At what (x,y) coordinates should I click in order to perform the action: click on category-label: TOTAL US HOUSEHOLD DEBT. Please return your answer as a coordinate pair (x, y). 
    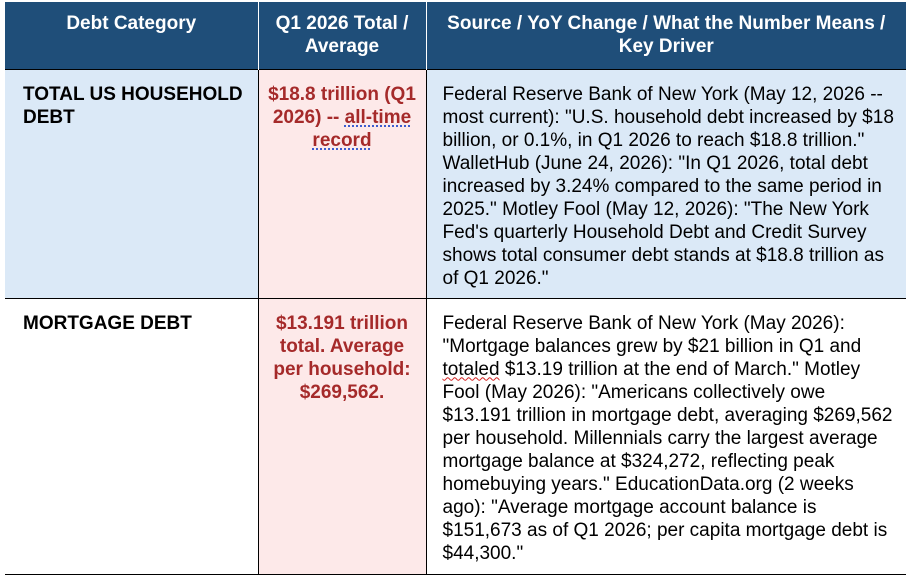
    Looking at the image, I should click on (133, 105).